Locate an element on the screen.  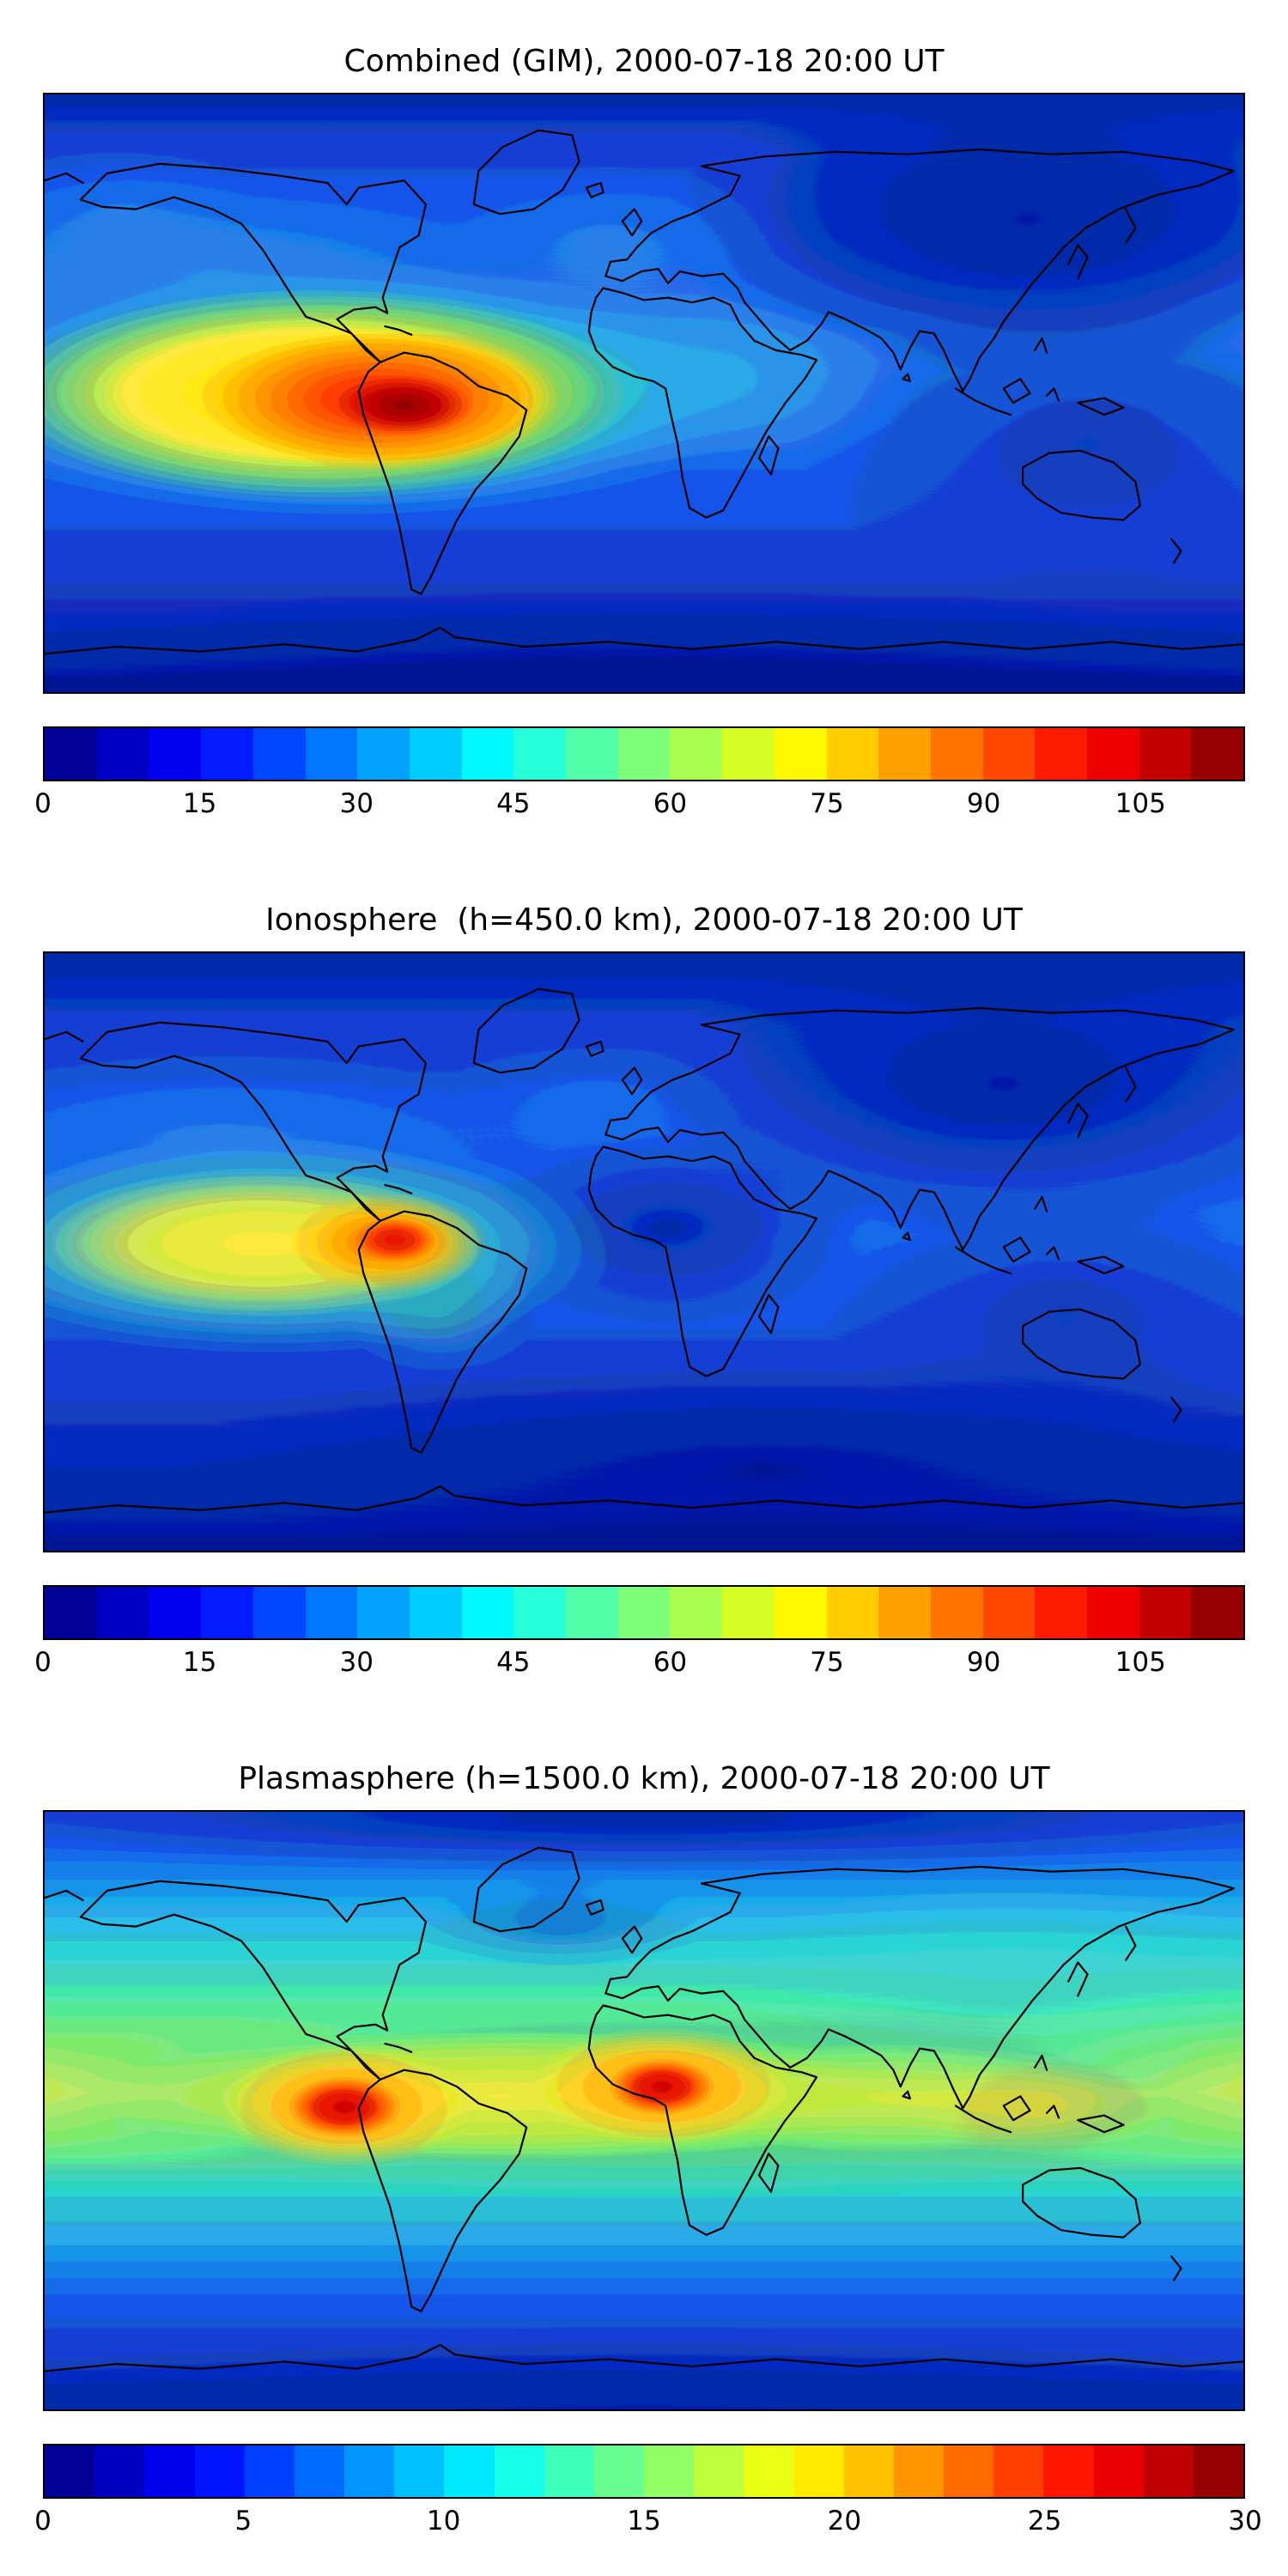
colorbar-ticks-plasmasphere: 0 5 10 15 20 25 30 is located at coordinates (648, 2524).